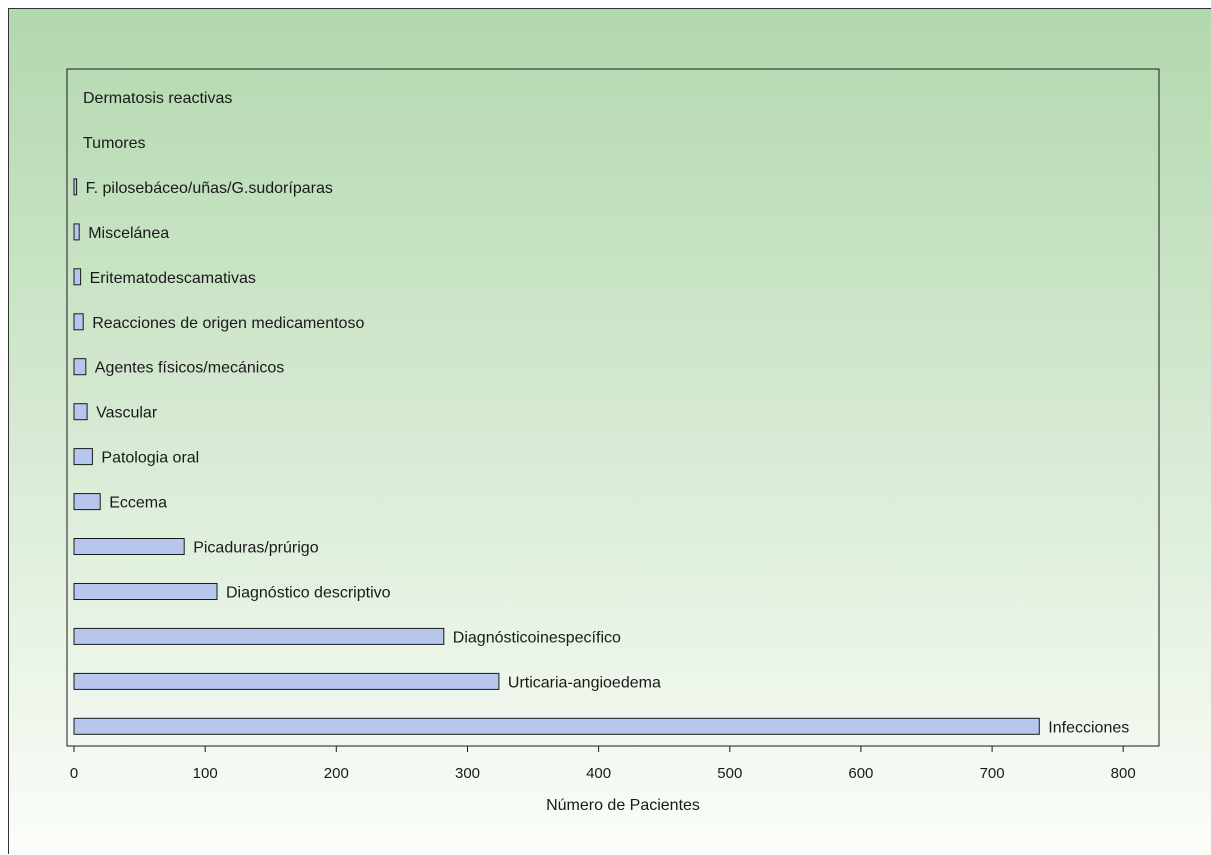 The image size is (1211, 855). What do you see at coordinates (205, 773) in the screenshot?
I see `x-tick-label: 100` at bounding box center [205, 773].